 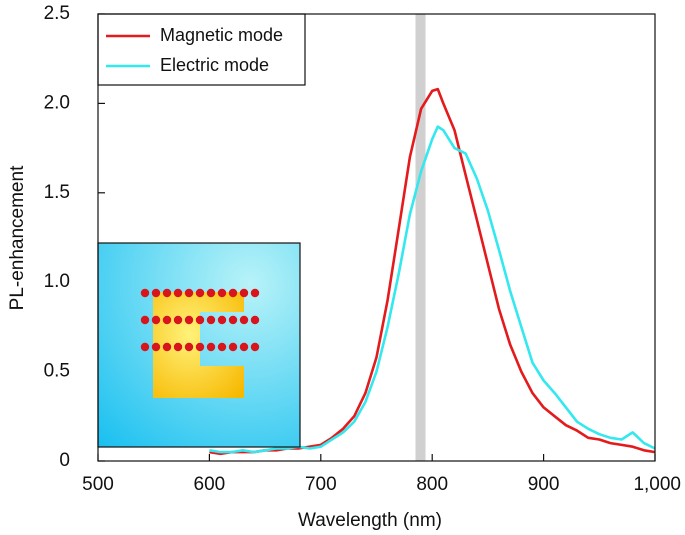 I want to click on legend: Magnetic mode Electric mode, so click(x=201, y=49).